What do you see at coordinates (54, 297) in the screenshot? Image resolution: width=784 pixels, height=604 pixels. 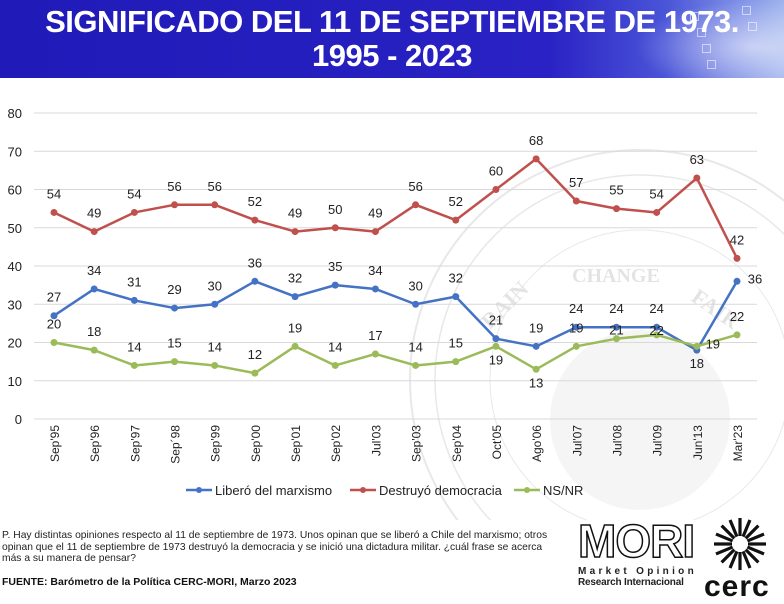 I see `data-label: 27` at bounding box center [54, 297].